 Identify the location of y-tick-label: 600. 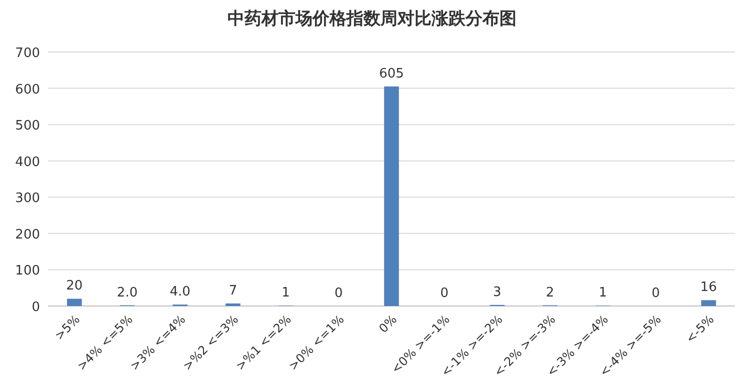
(27, 90).